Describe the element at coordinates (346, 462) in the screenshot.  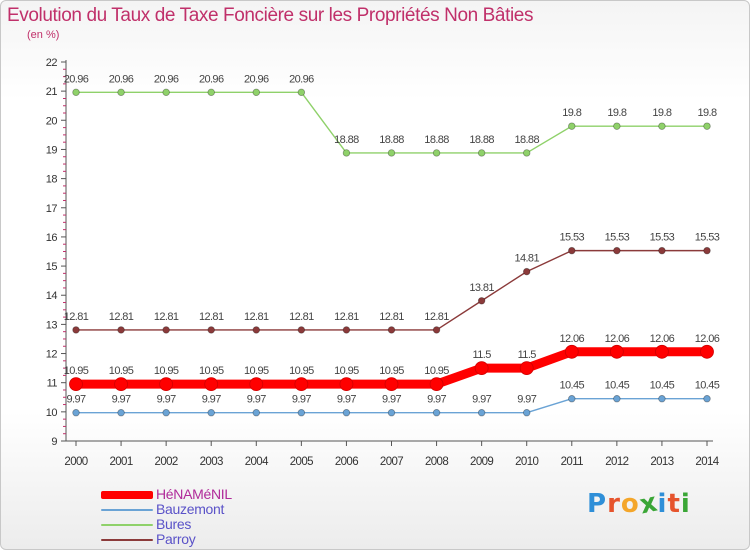
I see `x-tick-label: 2006` at that location.